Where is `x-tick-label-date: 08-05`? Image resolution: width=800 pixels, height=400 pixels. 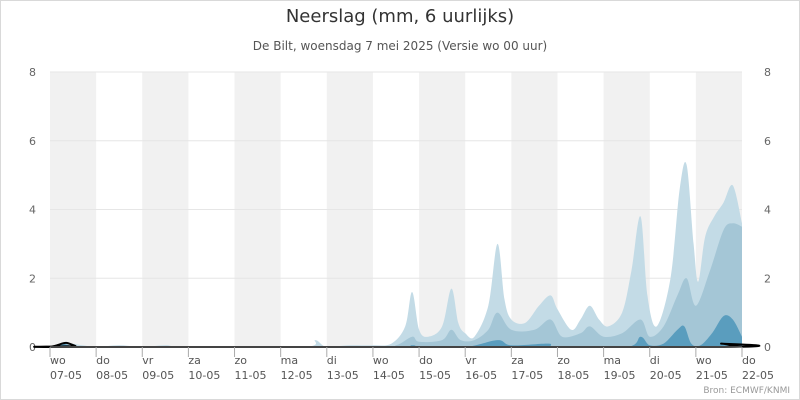
x-tick-label-date: 08-05 is located at coordinates (112, 375).